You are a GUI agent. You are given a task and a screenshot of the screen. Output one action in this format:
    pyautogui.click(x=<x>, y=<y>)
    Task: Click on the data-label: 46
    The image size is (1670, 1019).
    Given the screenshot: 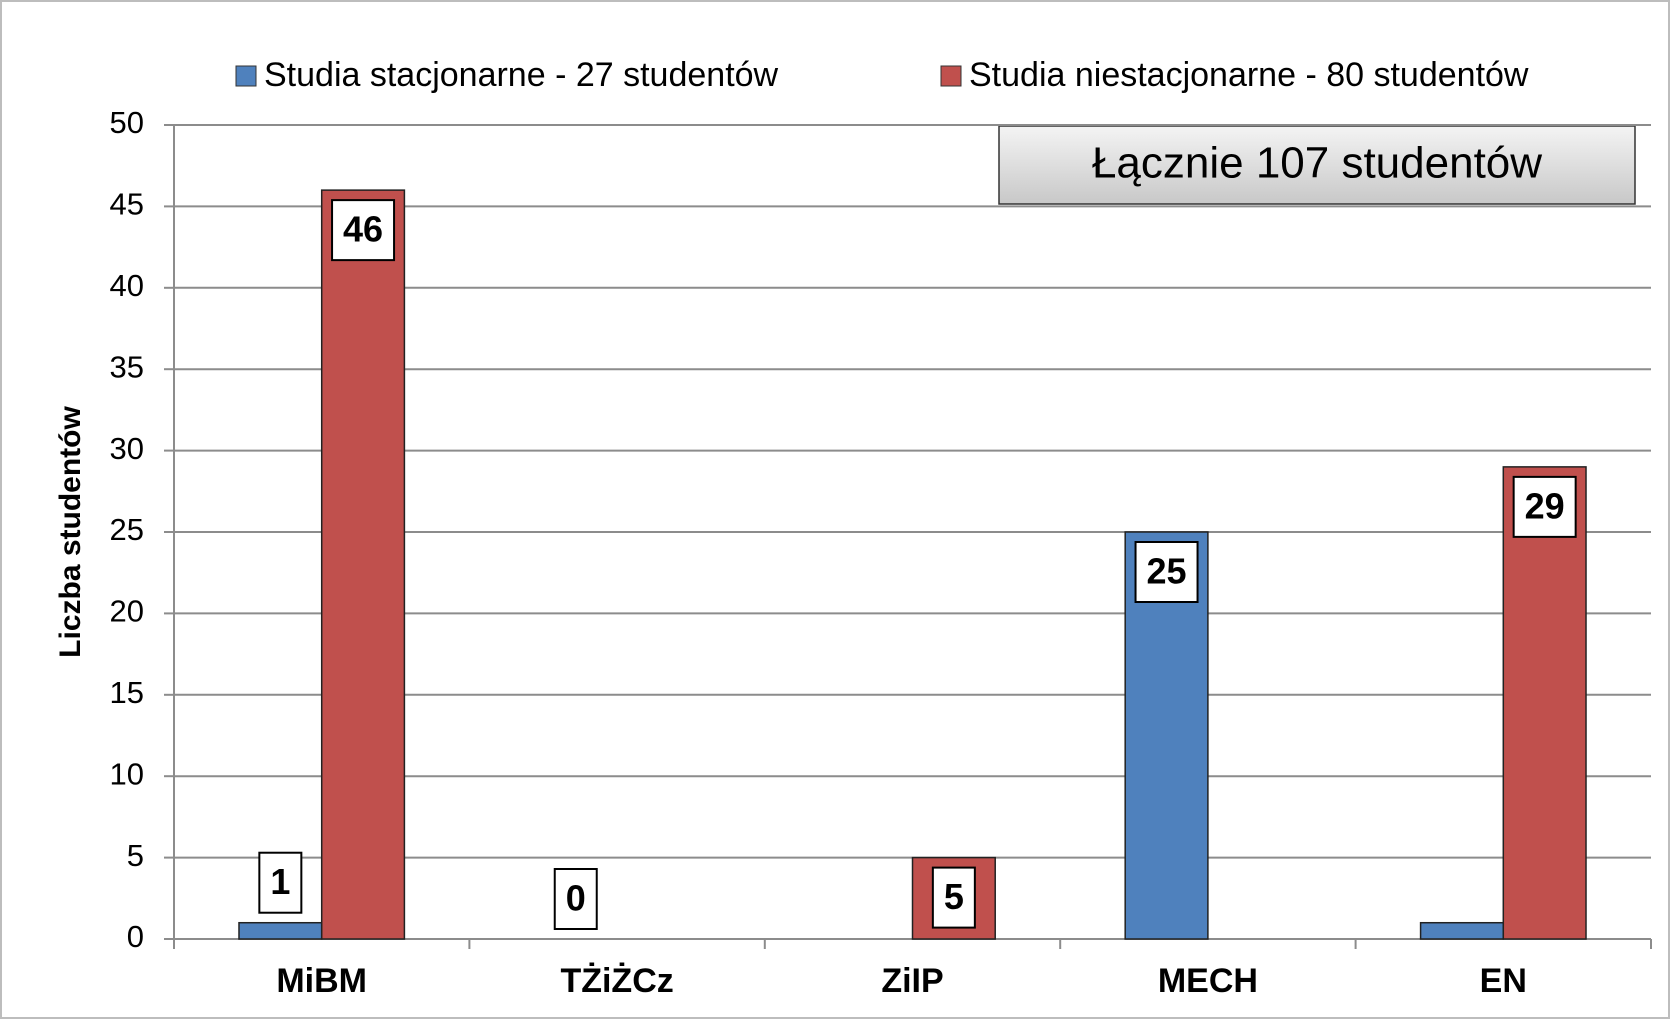 What is the action you would take?
    pyautogui.click(x=363, y=229)
    